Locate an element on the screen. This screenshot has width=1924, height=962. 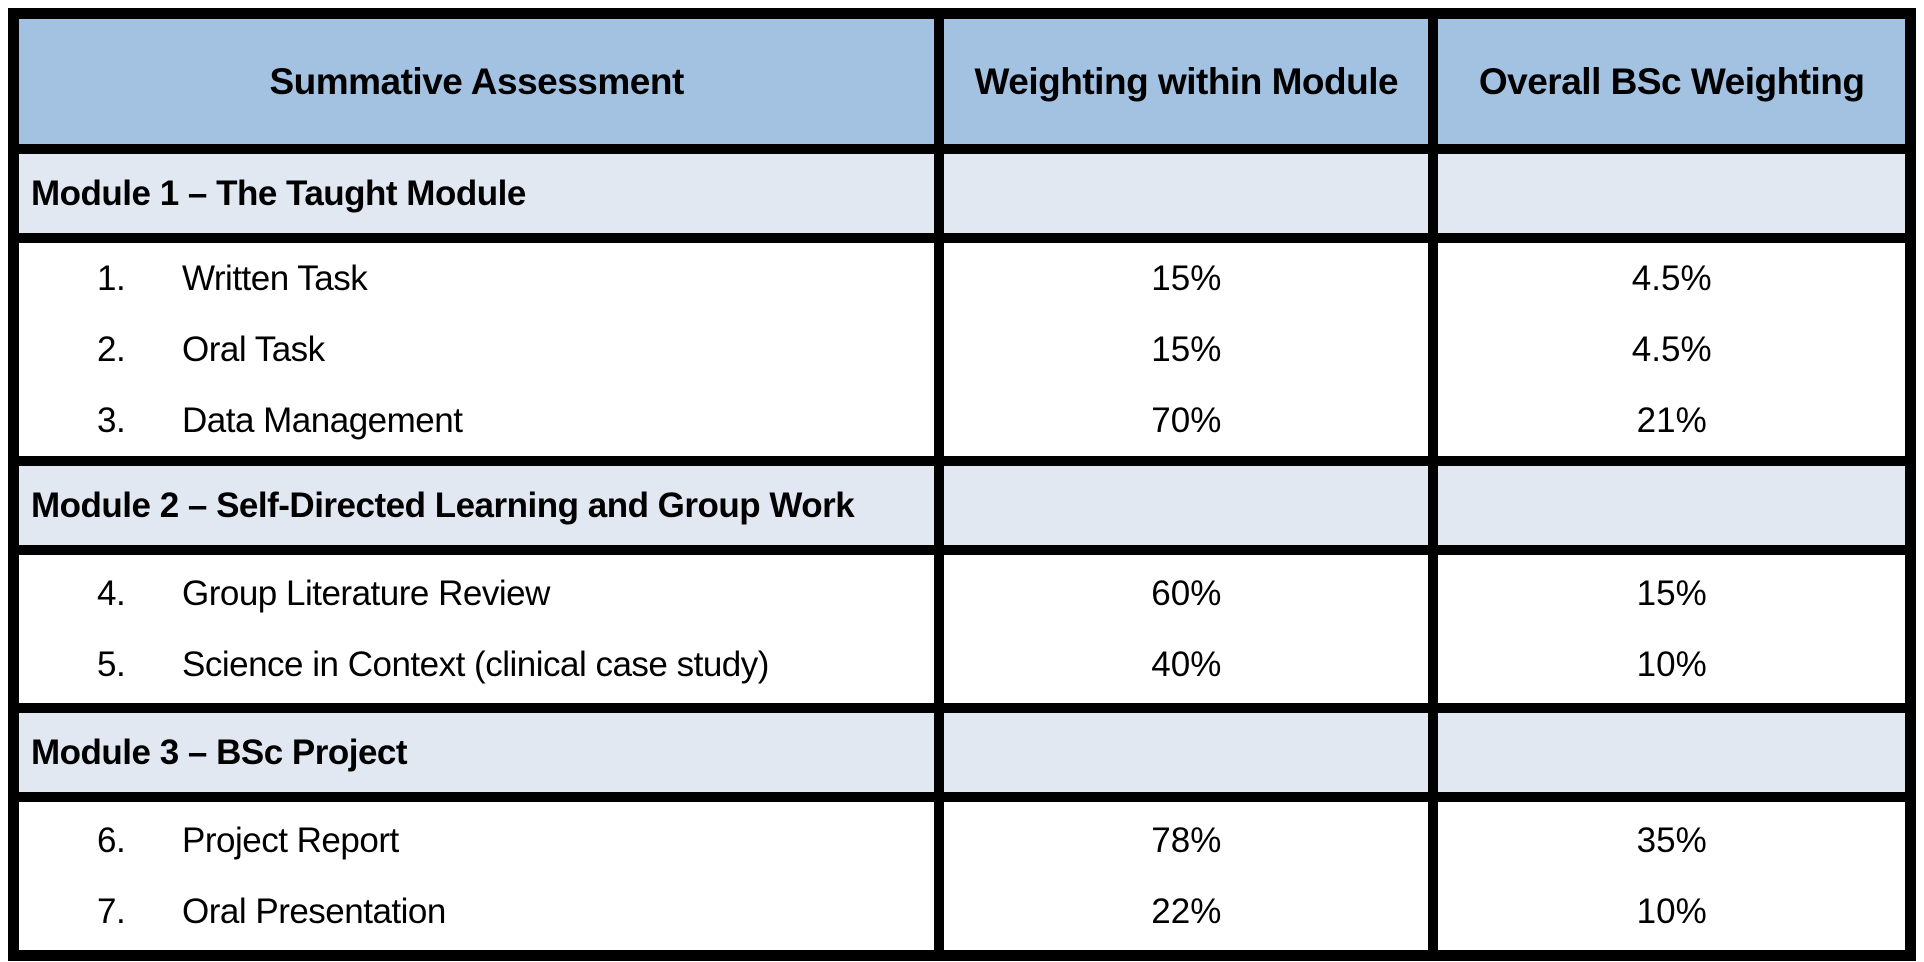
assessment-item: 3. Data Management is located at coordinates (476, 418).